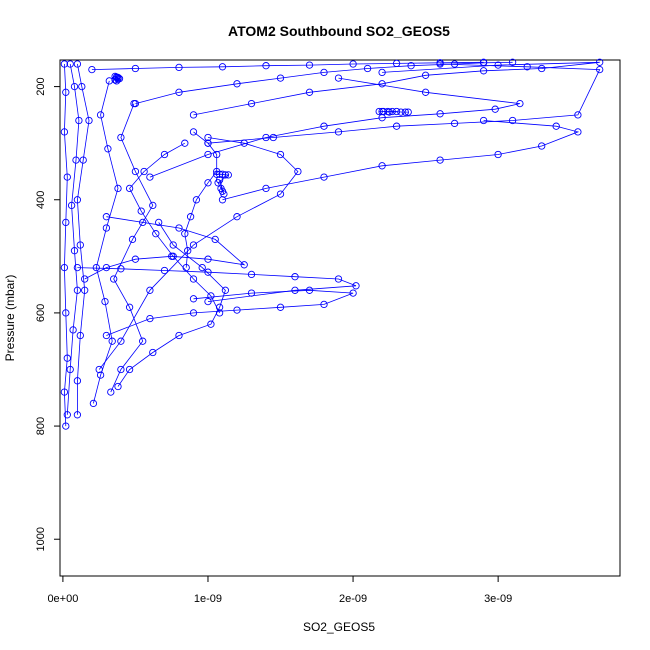 The height and width of the screenshot is (650, 650). What do you see at coordinates (41, 426) in the screenshot?
I see `y-tick-label: 800` at bounding box center [41, 426].